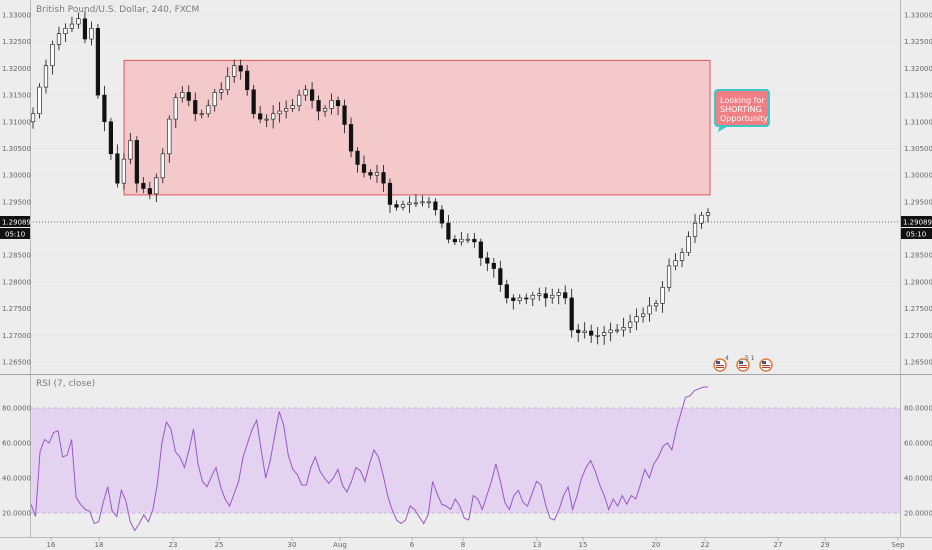  I want to click on price-tick-label: 1.28000, so click(918, 282).